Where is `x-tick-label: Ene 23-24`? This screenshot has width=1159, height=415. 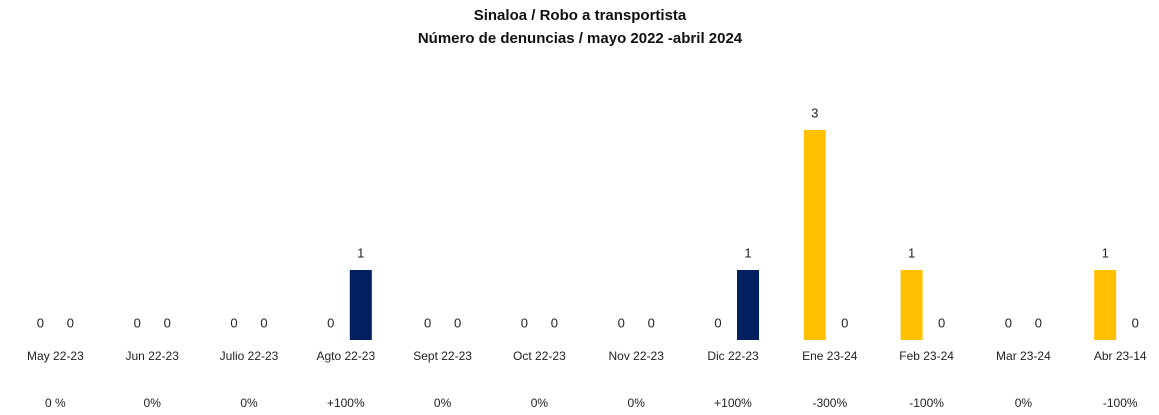
x-tick-label: Ene 23-24 is located at coordinates (830, 356).